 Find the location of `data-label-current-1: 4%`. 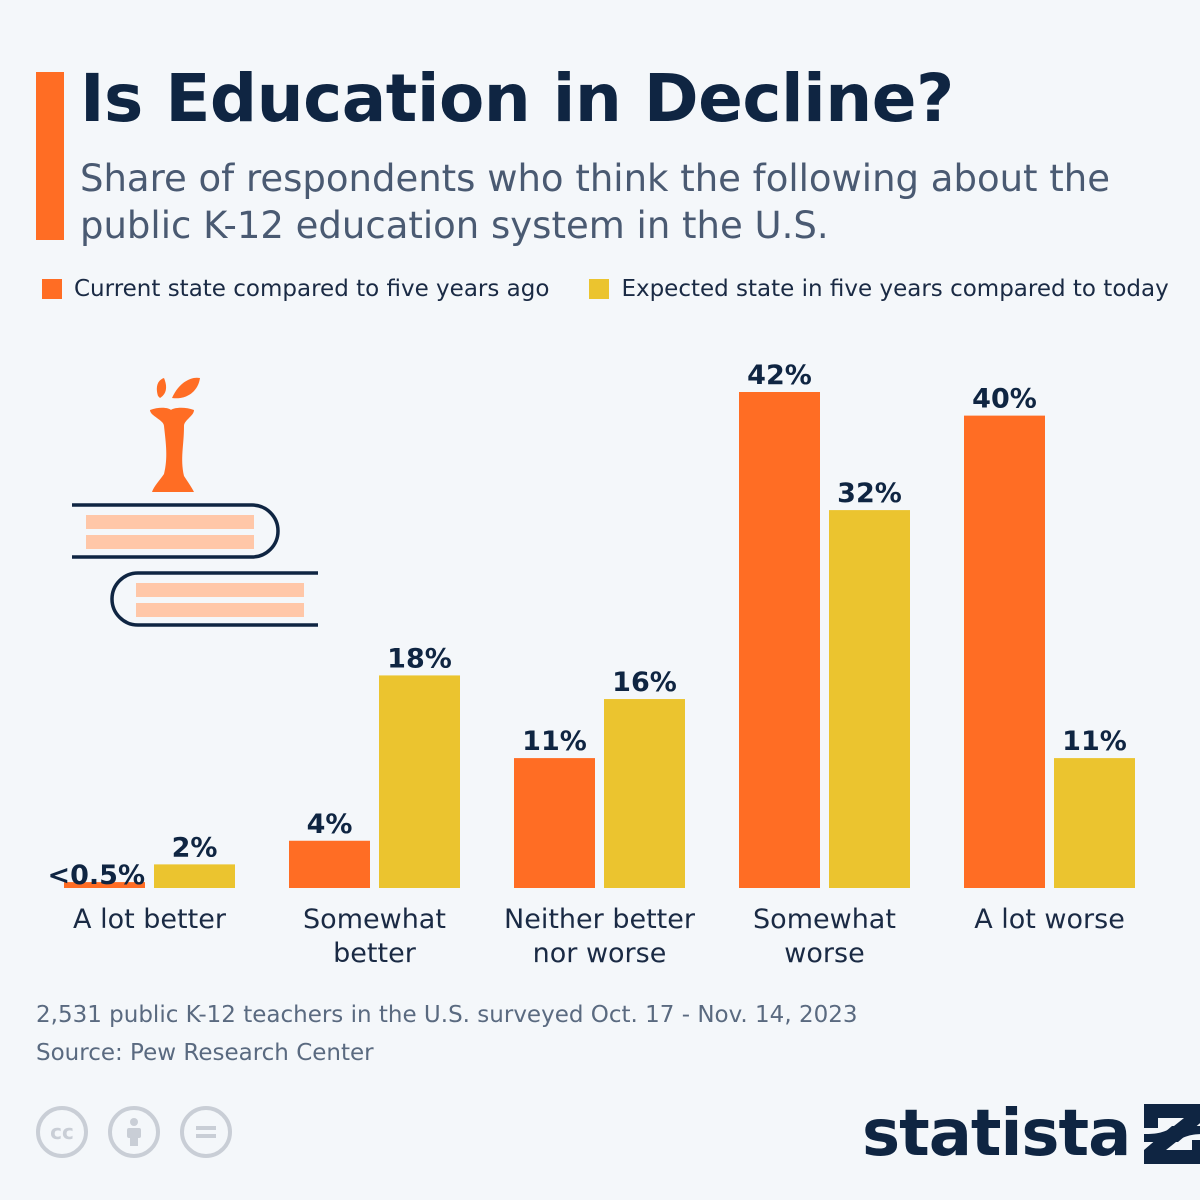

data-label-current-1: 4% is located at coordinates (330, 824).